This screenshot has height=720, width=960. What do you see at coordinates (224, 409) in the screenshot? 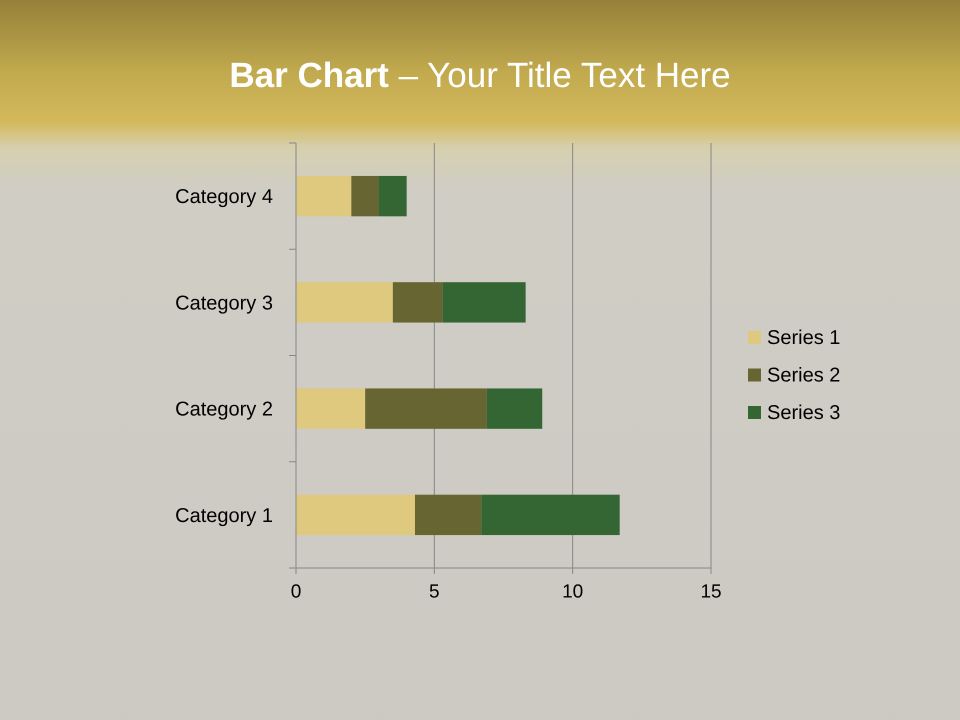
I see `y-tick-label: Category 2` at bounding box center [224, 409].